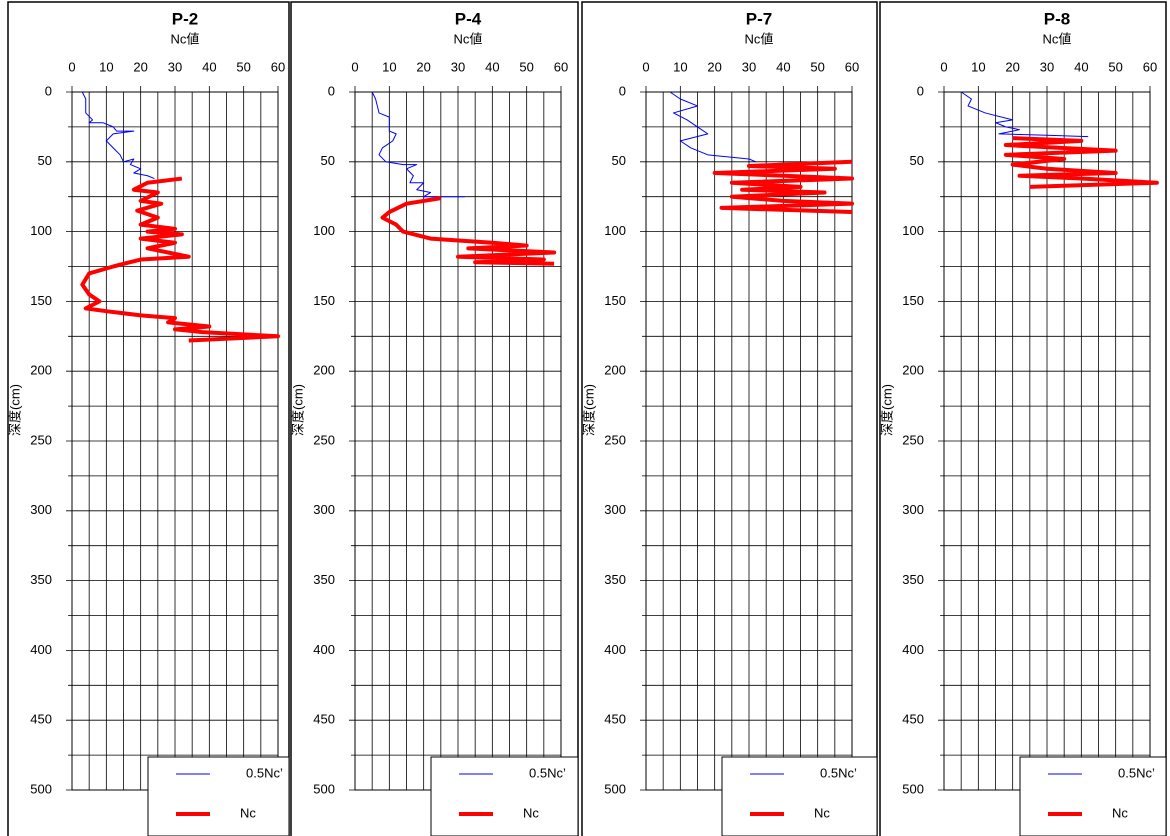 Image resolution: width=1170 pixels, height=836 pixels. Describe the element at coordinates (1057, 18) in the screenshot. I see `chart-title: P-8` at that location.